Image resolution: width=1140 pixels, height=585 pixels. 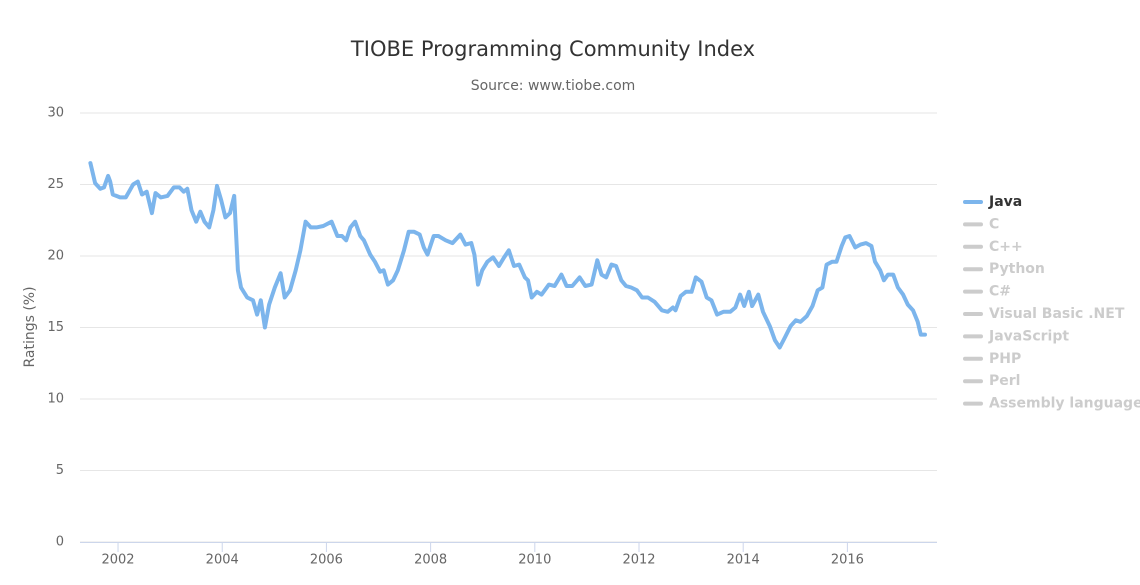 What do you see at coordinates (1017, 269) in the screenshot?
I see `legend-label: Python` at bounding box center [1017, 269].